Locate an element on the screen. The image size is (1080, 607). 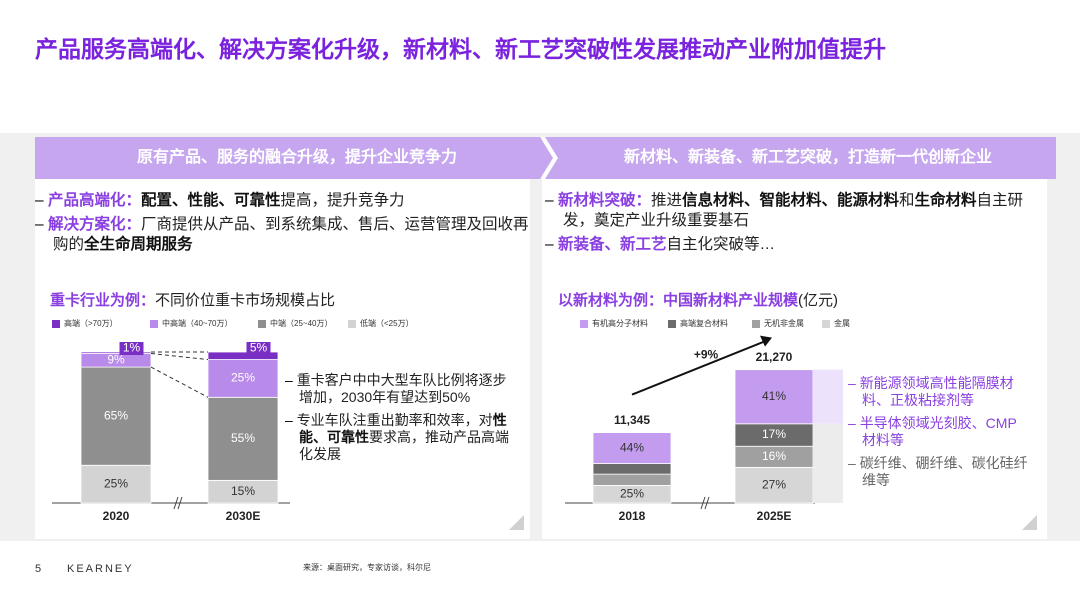
note: – 专业车队注重出勤率和效率，对性能、可靠性要求高，推动产品高端化发展 is located at coordinates (397, 437).